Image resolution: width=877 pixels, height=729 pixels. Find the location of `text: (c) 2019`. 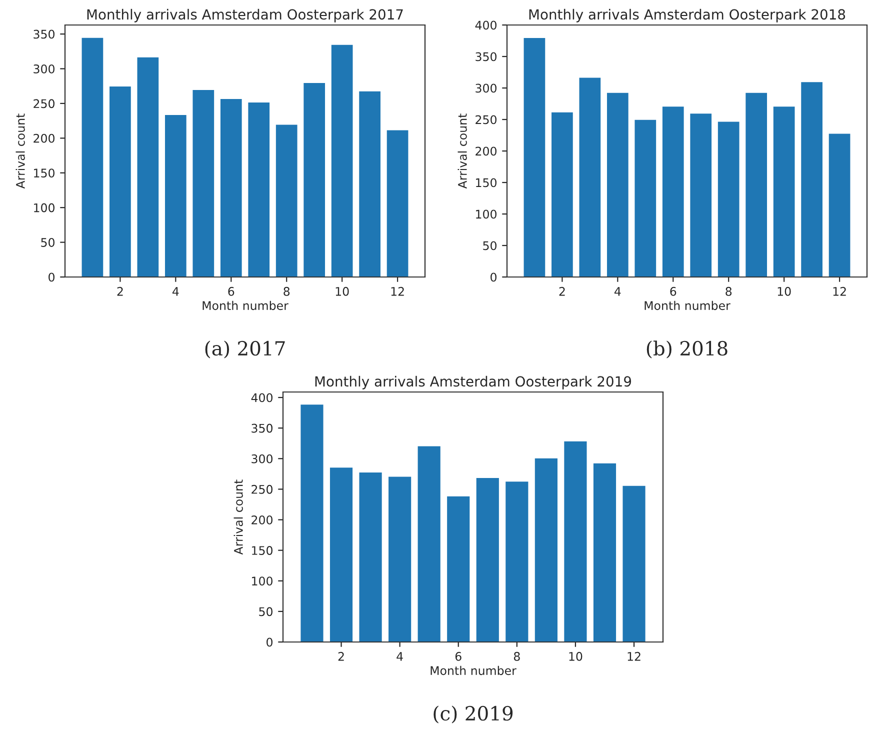

text: (c) 2019 is located at coordinates (473, 715).